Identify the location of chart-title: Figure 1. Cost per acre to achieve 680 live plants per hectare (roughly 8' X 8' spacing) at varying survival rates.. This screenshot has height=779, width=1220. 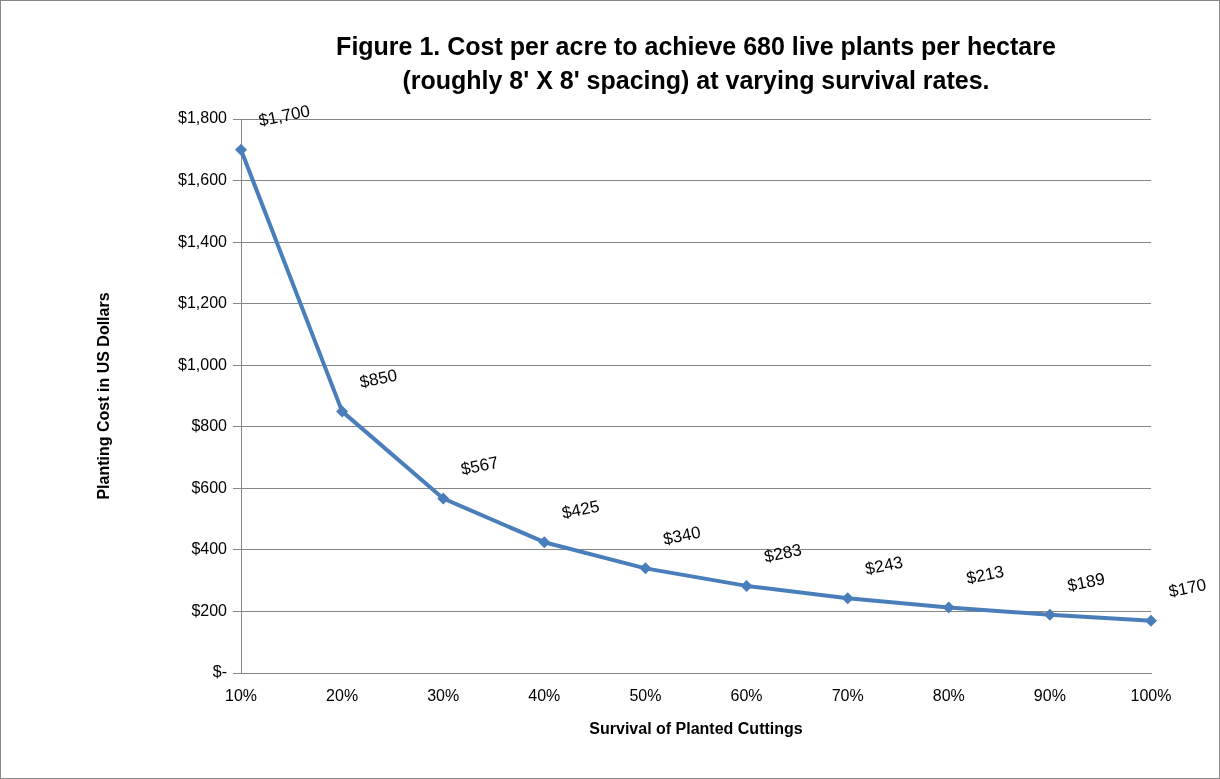
(696, 63).